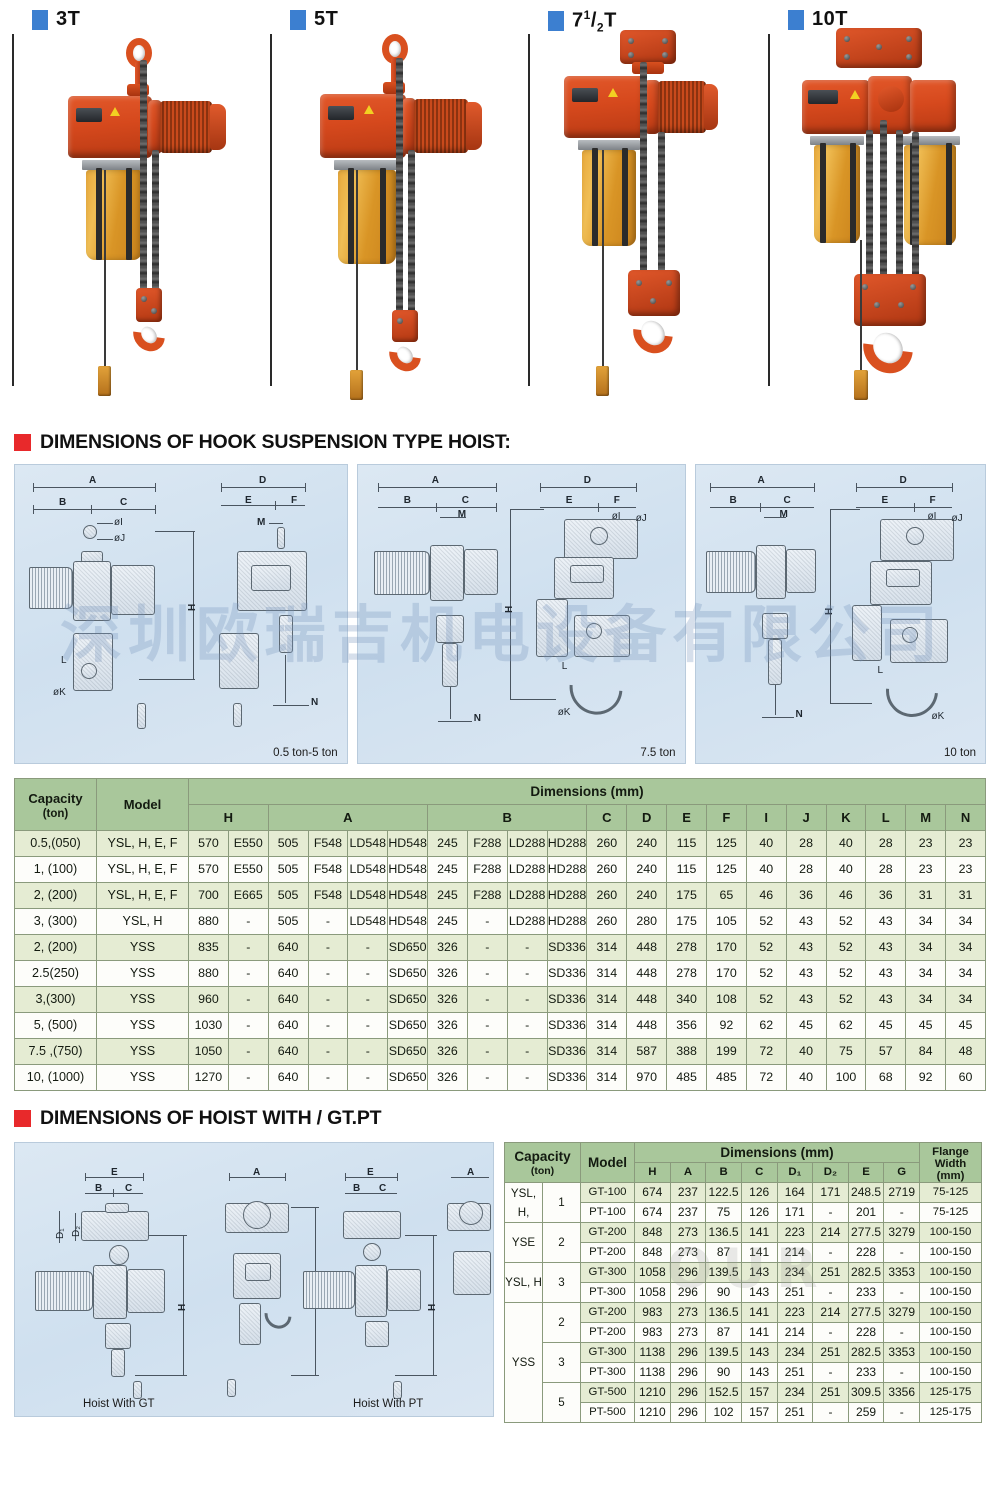 The image size is (1000, 1500). Describe the element at coordinates (22, 1118) in the screenshot. I see `red-square-icon` at that location.